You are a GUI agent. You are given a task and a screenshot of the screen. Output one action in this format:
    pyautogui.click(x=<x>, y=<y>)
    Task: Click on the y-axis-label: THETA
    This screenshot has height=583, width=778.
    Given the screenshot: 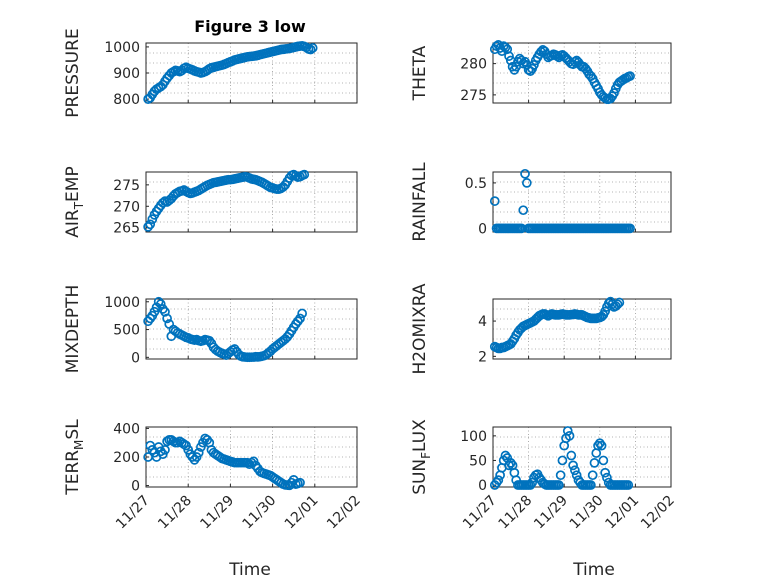 What is the action you would take?
    pyautogui.click(x=420, y=73)
    